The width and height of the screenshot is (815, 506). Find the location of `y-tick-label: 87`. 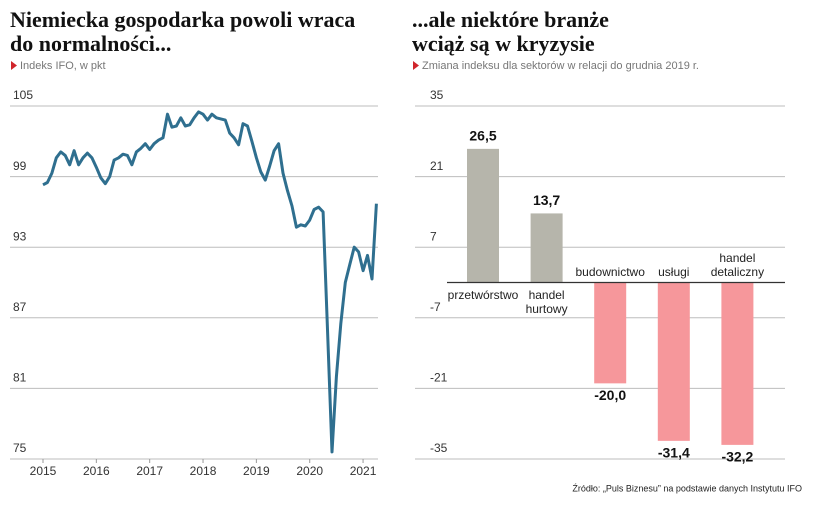

y-tick-label: 87 is located at coordinates (20, 307).